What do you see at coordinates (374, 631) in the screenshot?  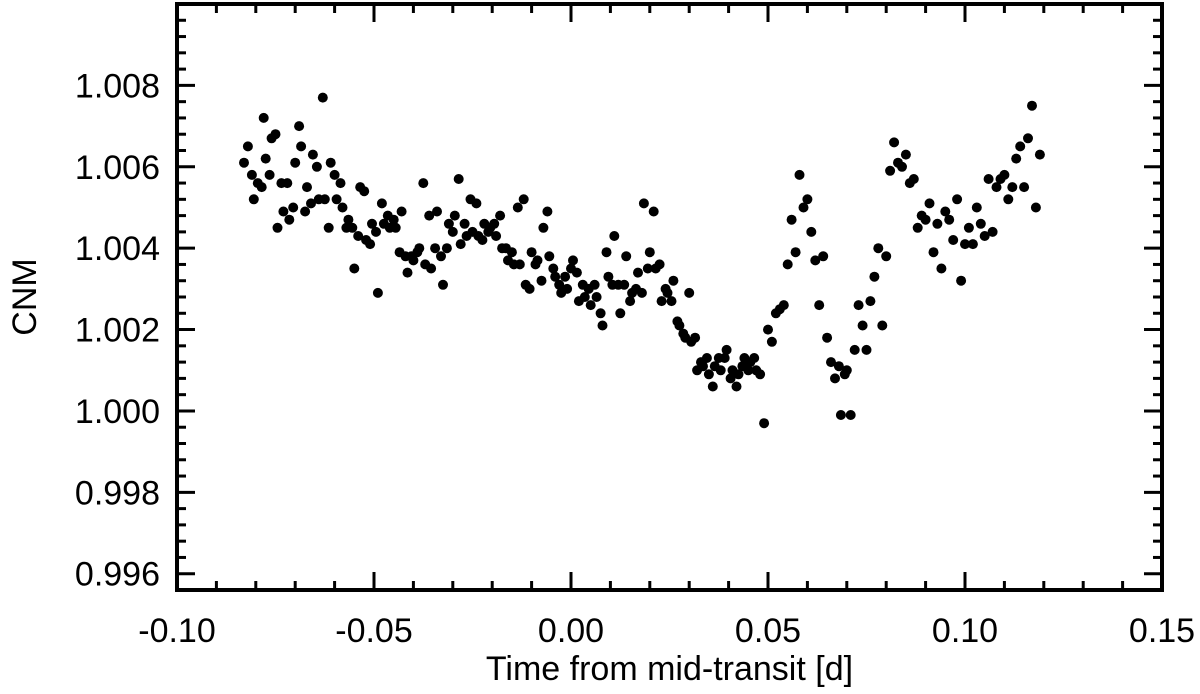 I see `x-tick-label: -0.05` at bounding box center [374, 631].